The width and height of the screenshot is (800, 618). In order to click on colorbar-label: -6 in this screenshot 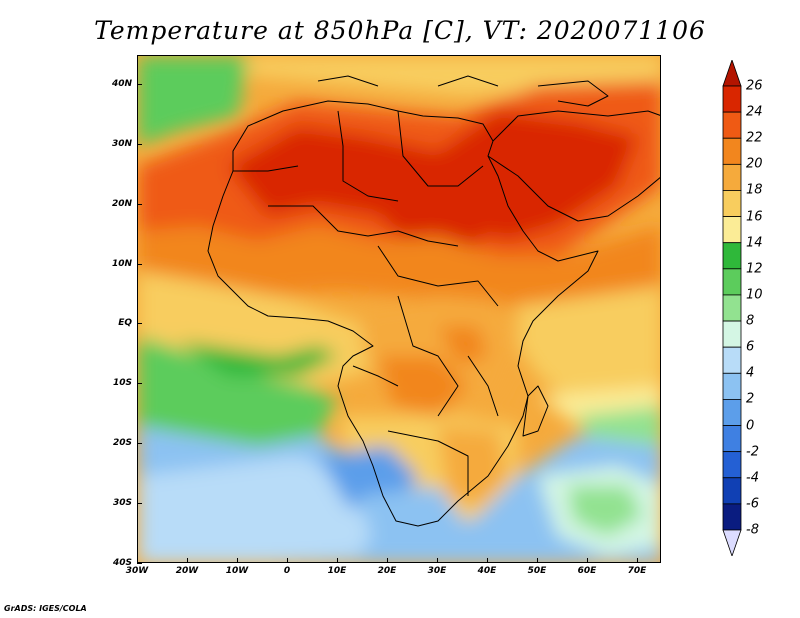, I will do `click(752, 504)`.